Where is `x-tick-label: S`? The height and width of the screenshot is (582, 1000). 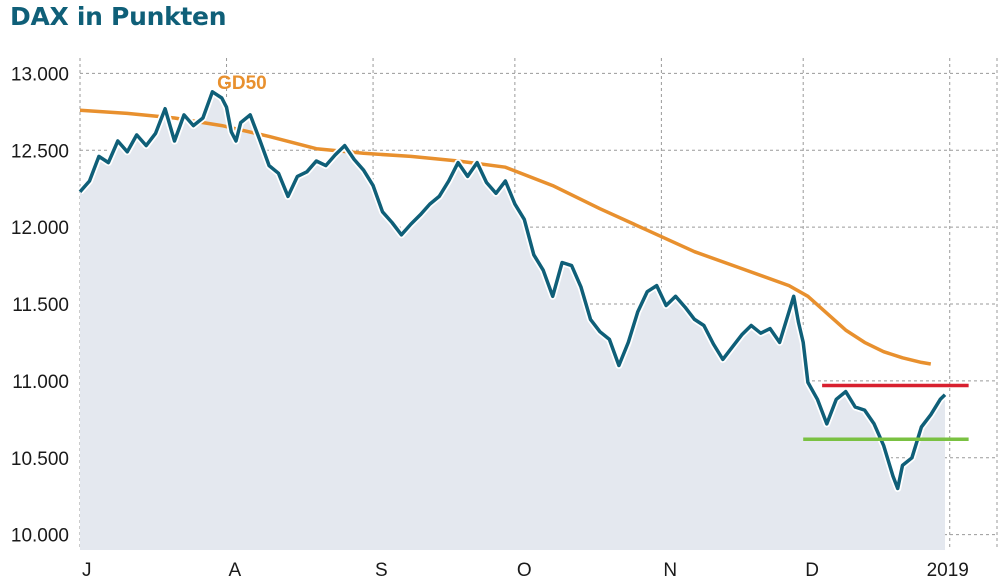
x-tick-label: S is located at coordinates (381, 570).